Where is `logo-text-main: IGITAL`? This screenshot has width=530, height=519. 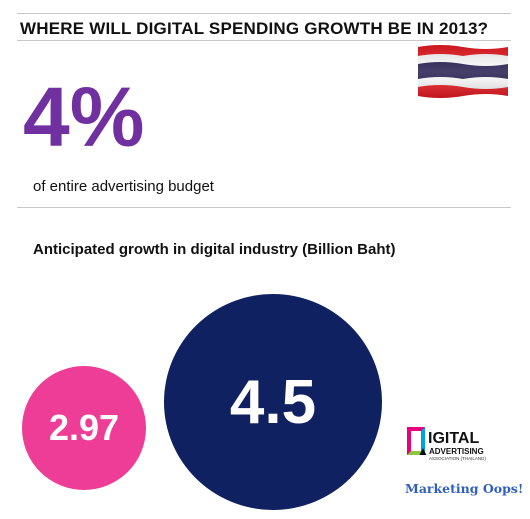
logo-text-main: IGITAL is located at coordinates (454, 438).